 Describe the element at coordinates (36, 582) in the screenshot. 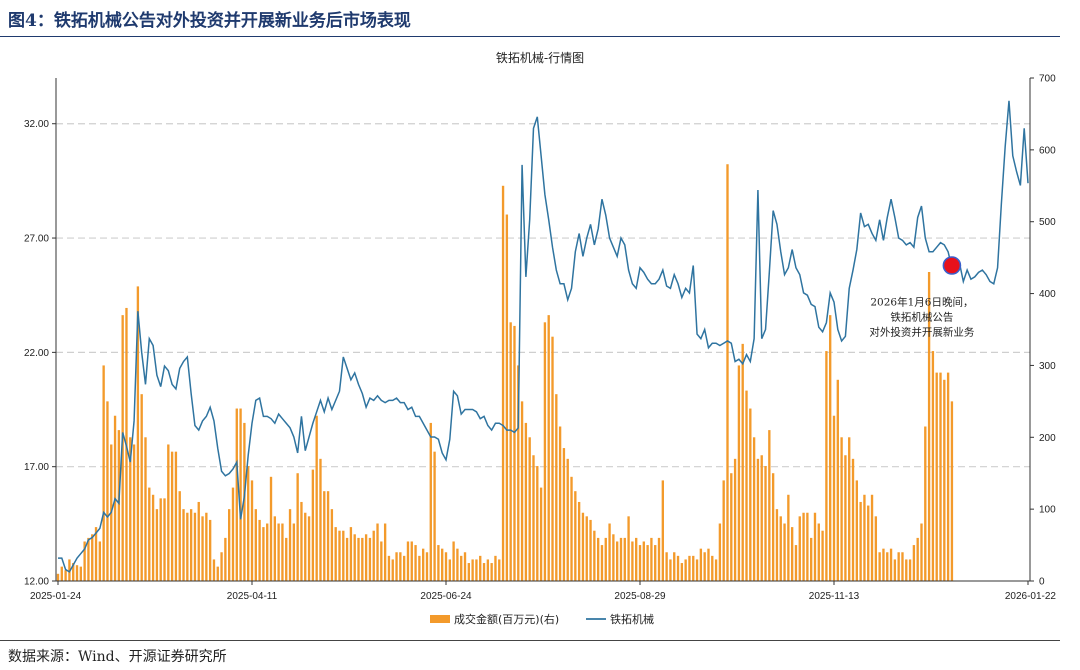

I see `left-tick-label: 12.00` at that location.